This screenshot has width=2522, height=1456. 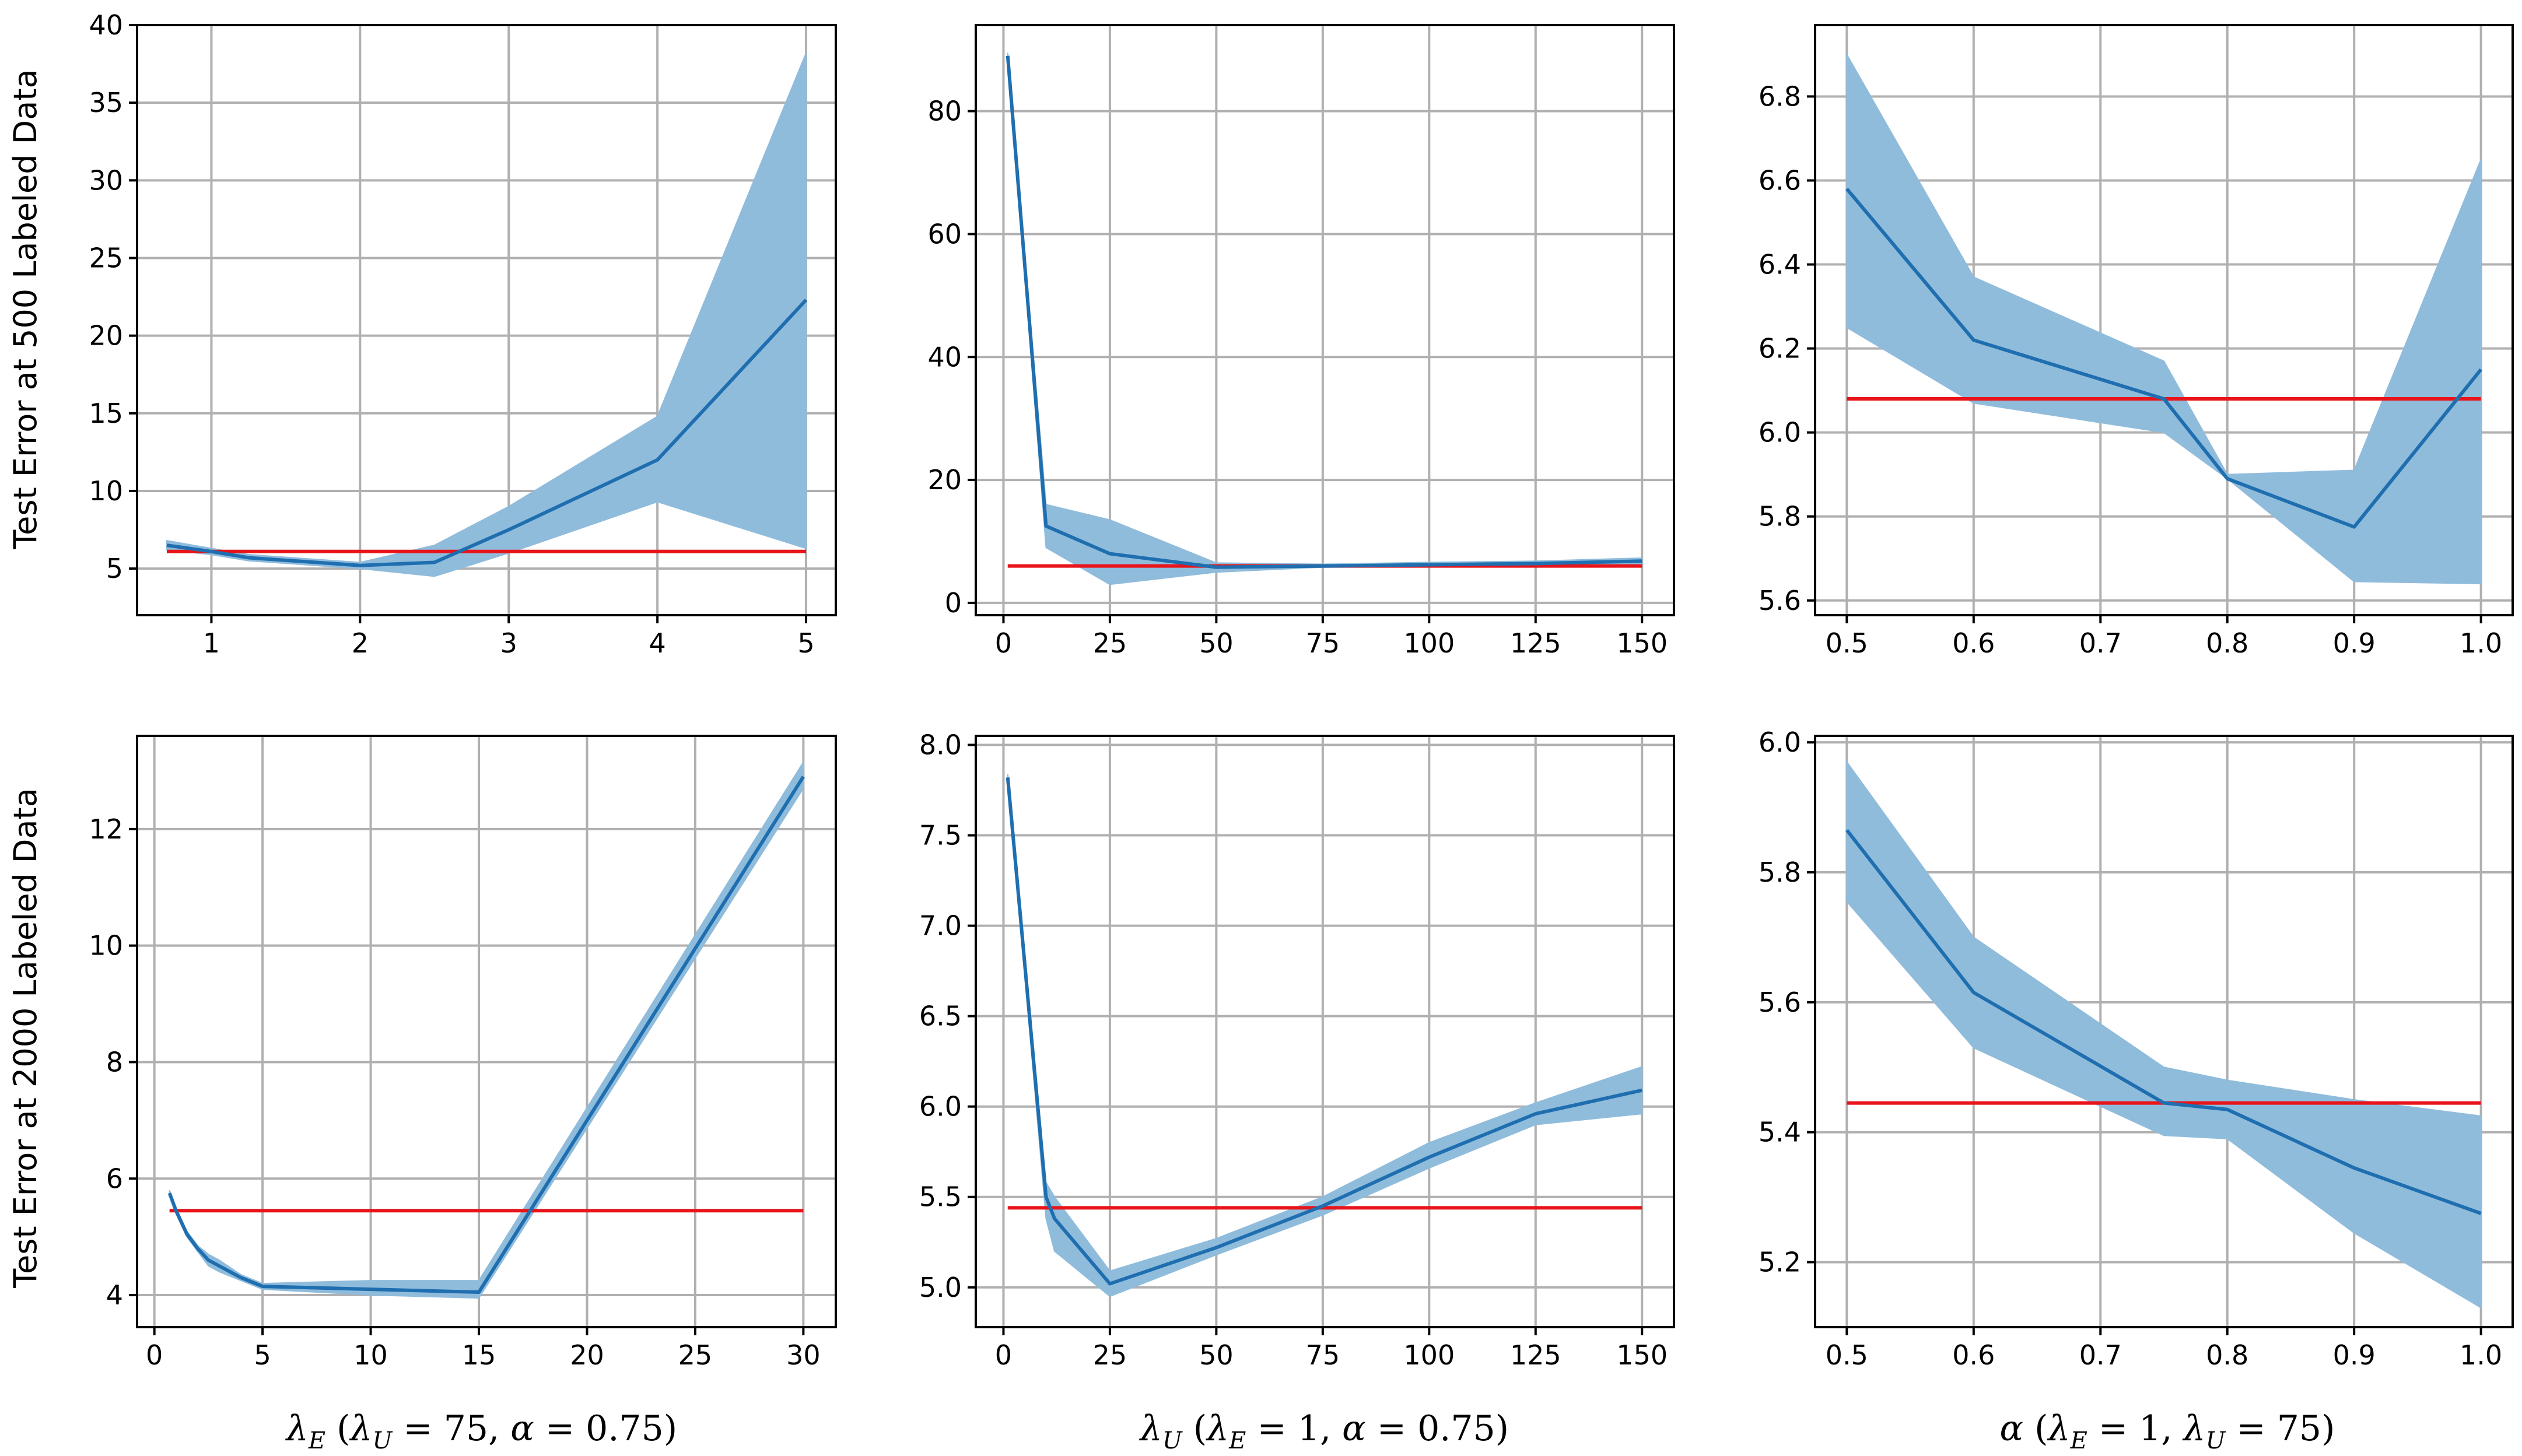 What do you see at coordinates (944, 111) in the screenshot?
I see `y-tick-label: 80` at bounding box center [944, 111].